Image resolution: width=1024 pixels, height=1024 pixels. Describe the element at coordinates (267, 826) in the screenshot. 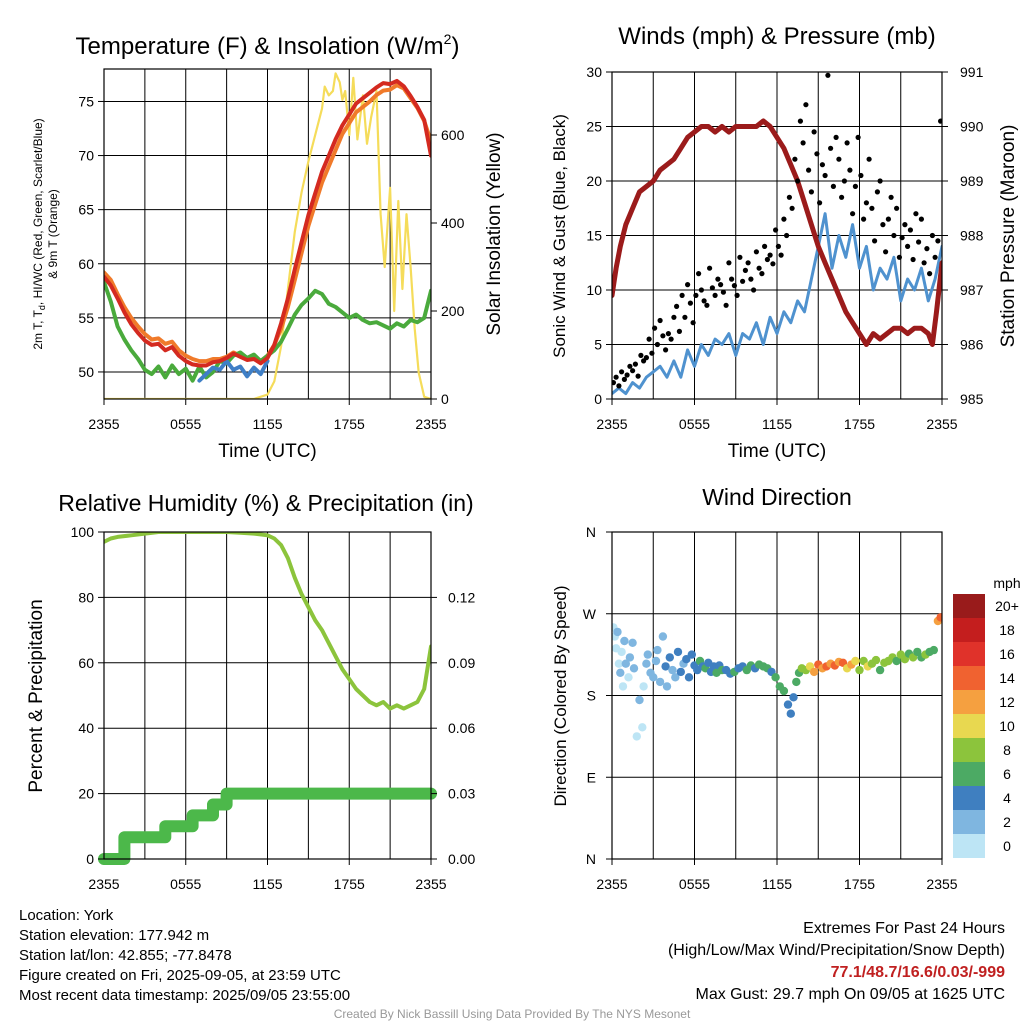

I see `precip-line` at that location.